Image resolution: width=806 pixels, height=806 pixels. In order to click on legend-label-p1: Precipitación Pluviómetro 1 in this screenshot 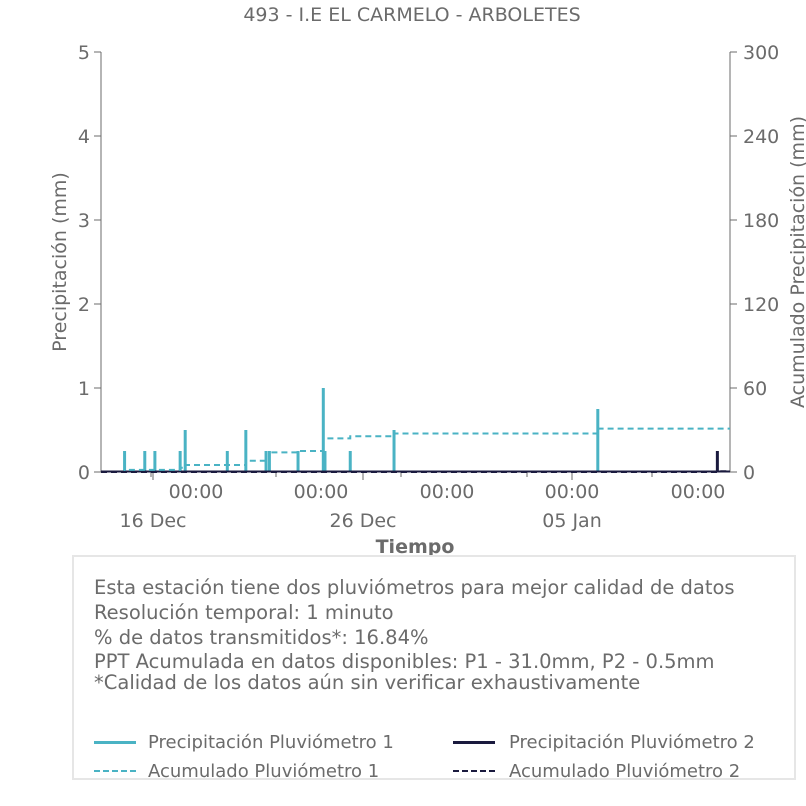, I will do `click(271, 742)`.